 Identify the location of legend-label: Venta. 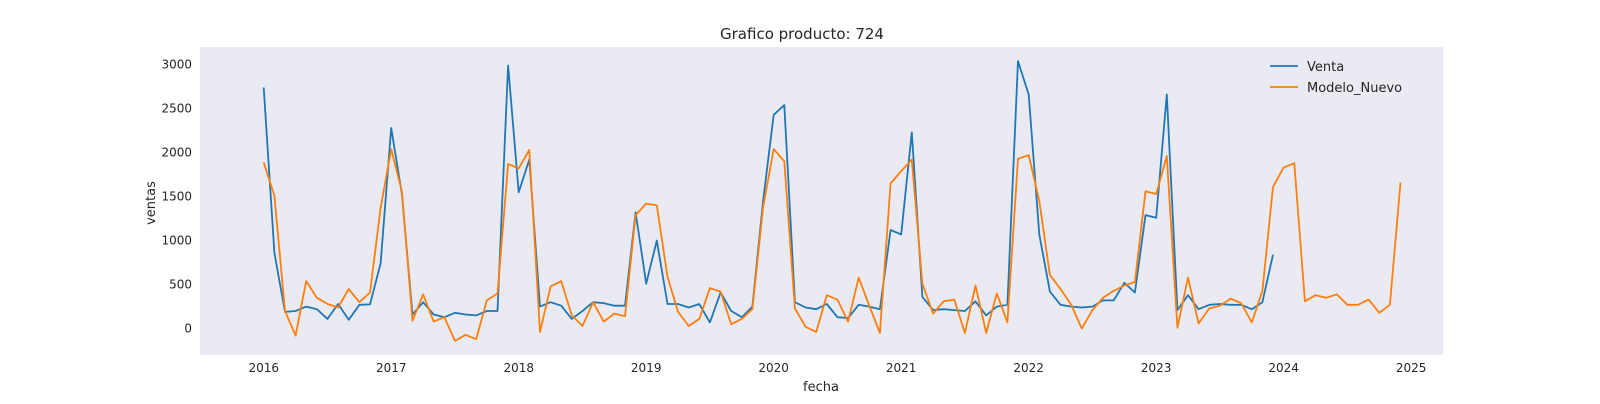
(1325, 67).